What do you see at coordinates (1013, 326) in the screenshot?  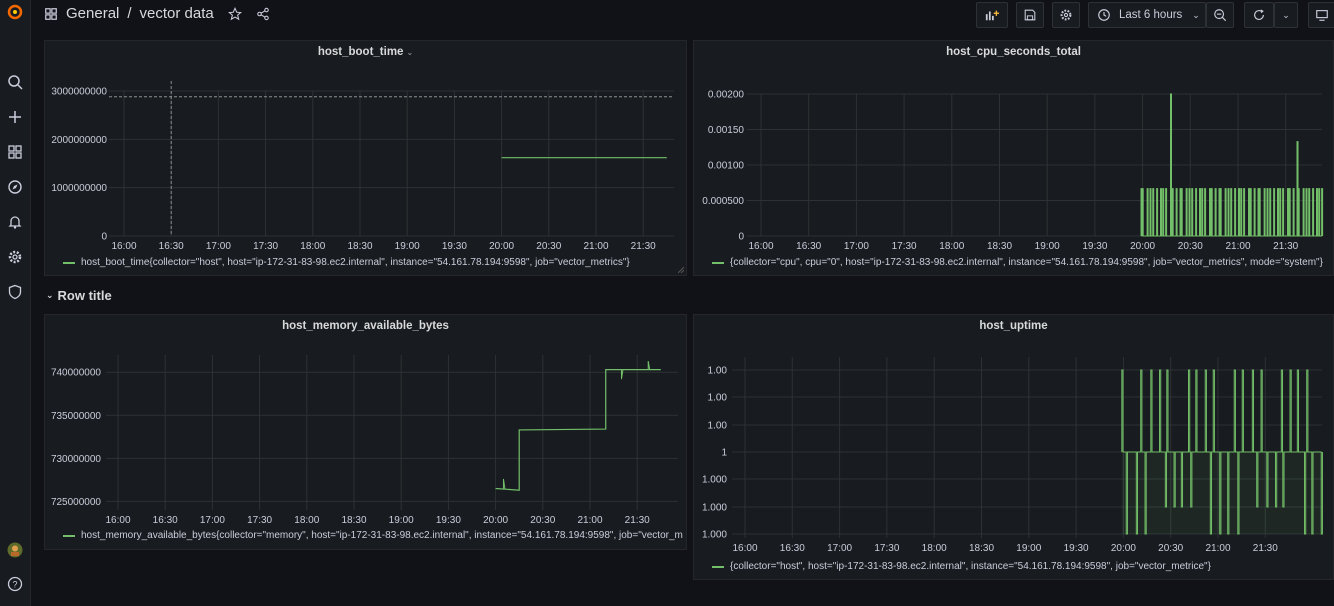 I see `panel-title: host_uptime` at bounding box center [1013, 326].